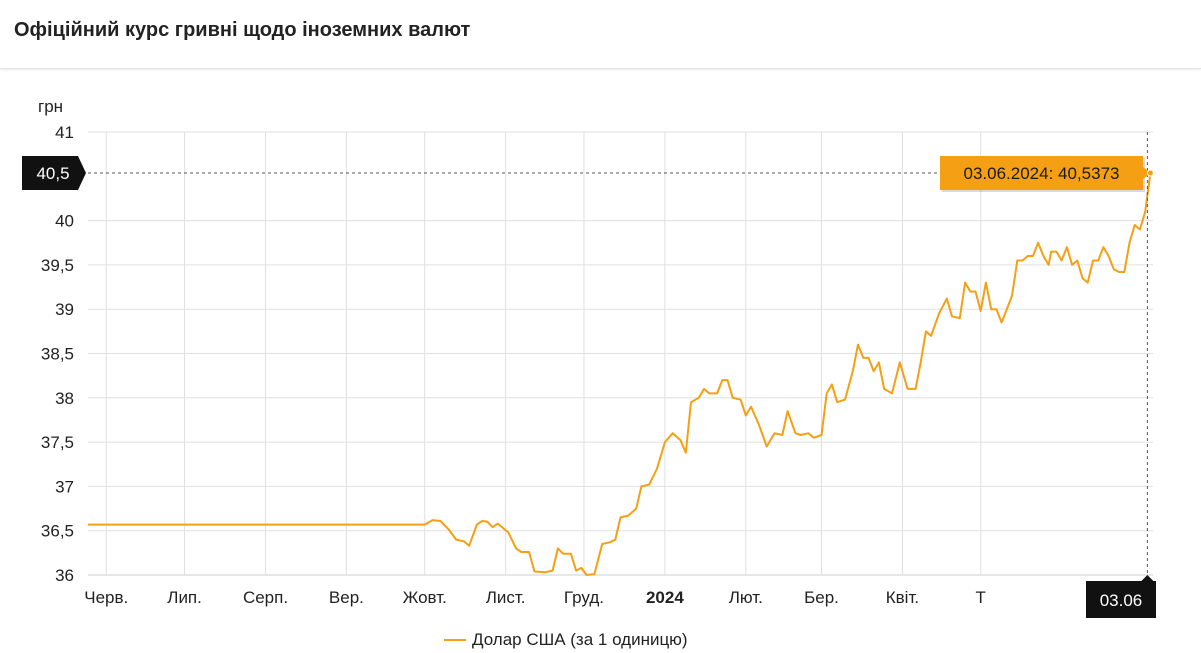  Describe the element at coordinates (665, 597) in the screenshot. I see `x-tick-label: 2024` at that location.